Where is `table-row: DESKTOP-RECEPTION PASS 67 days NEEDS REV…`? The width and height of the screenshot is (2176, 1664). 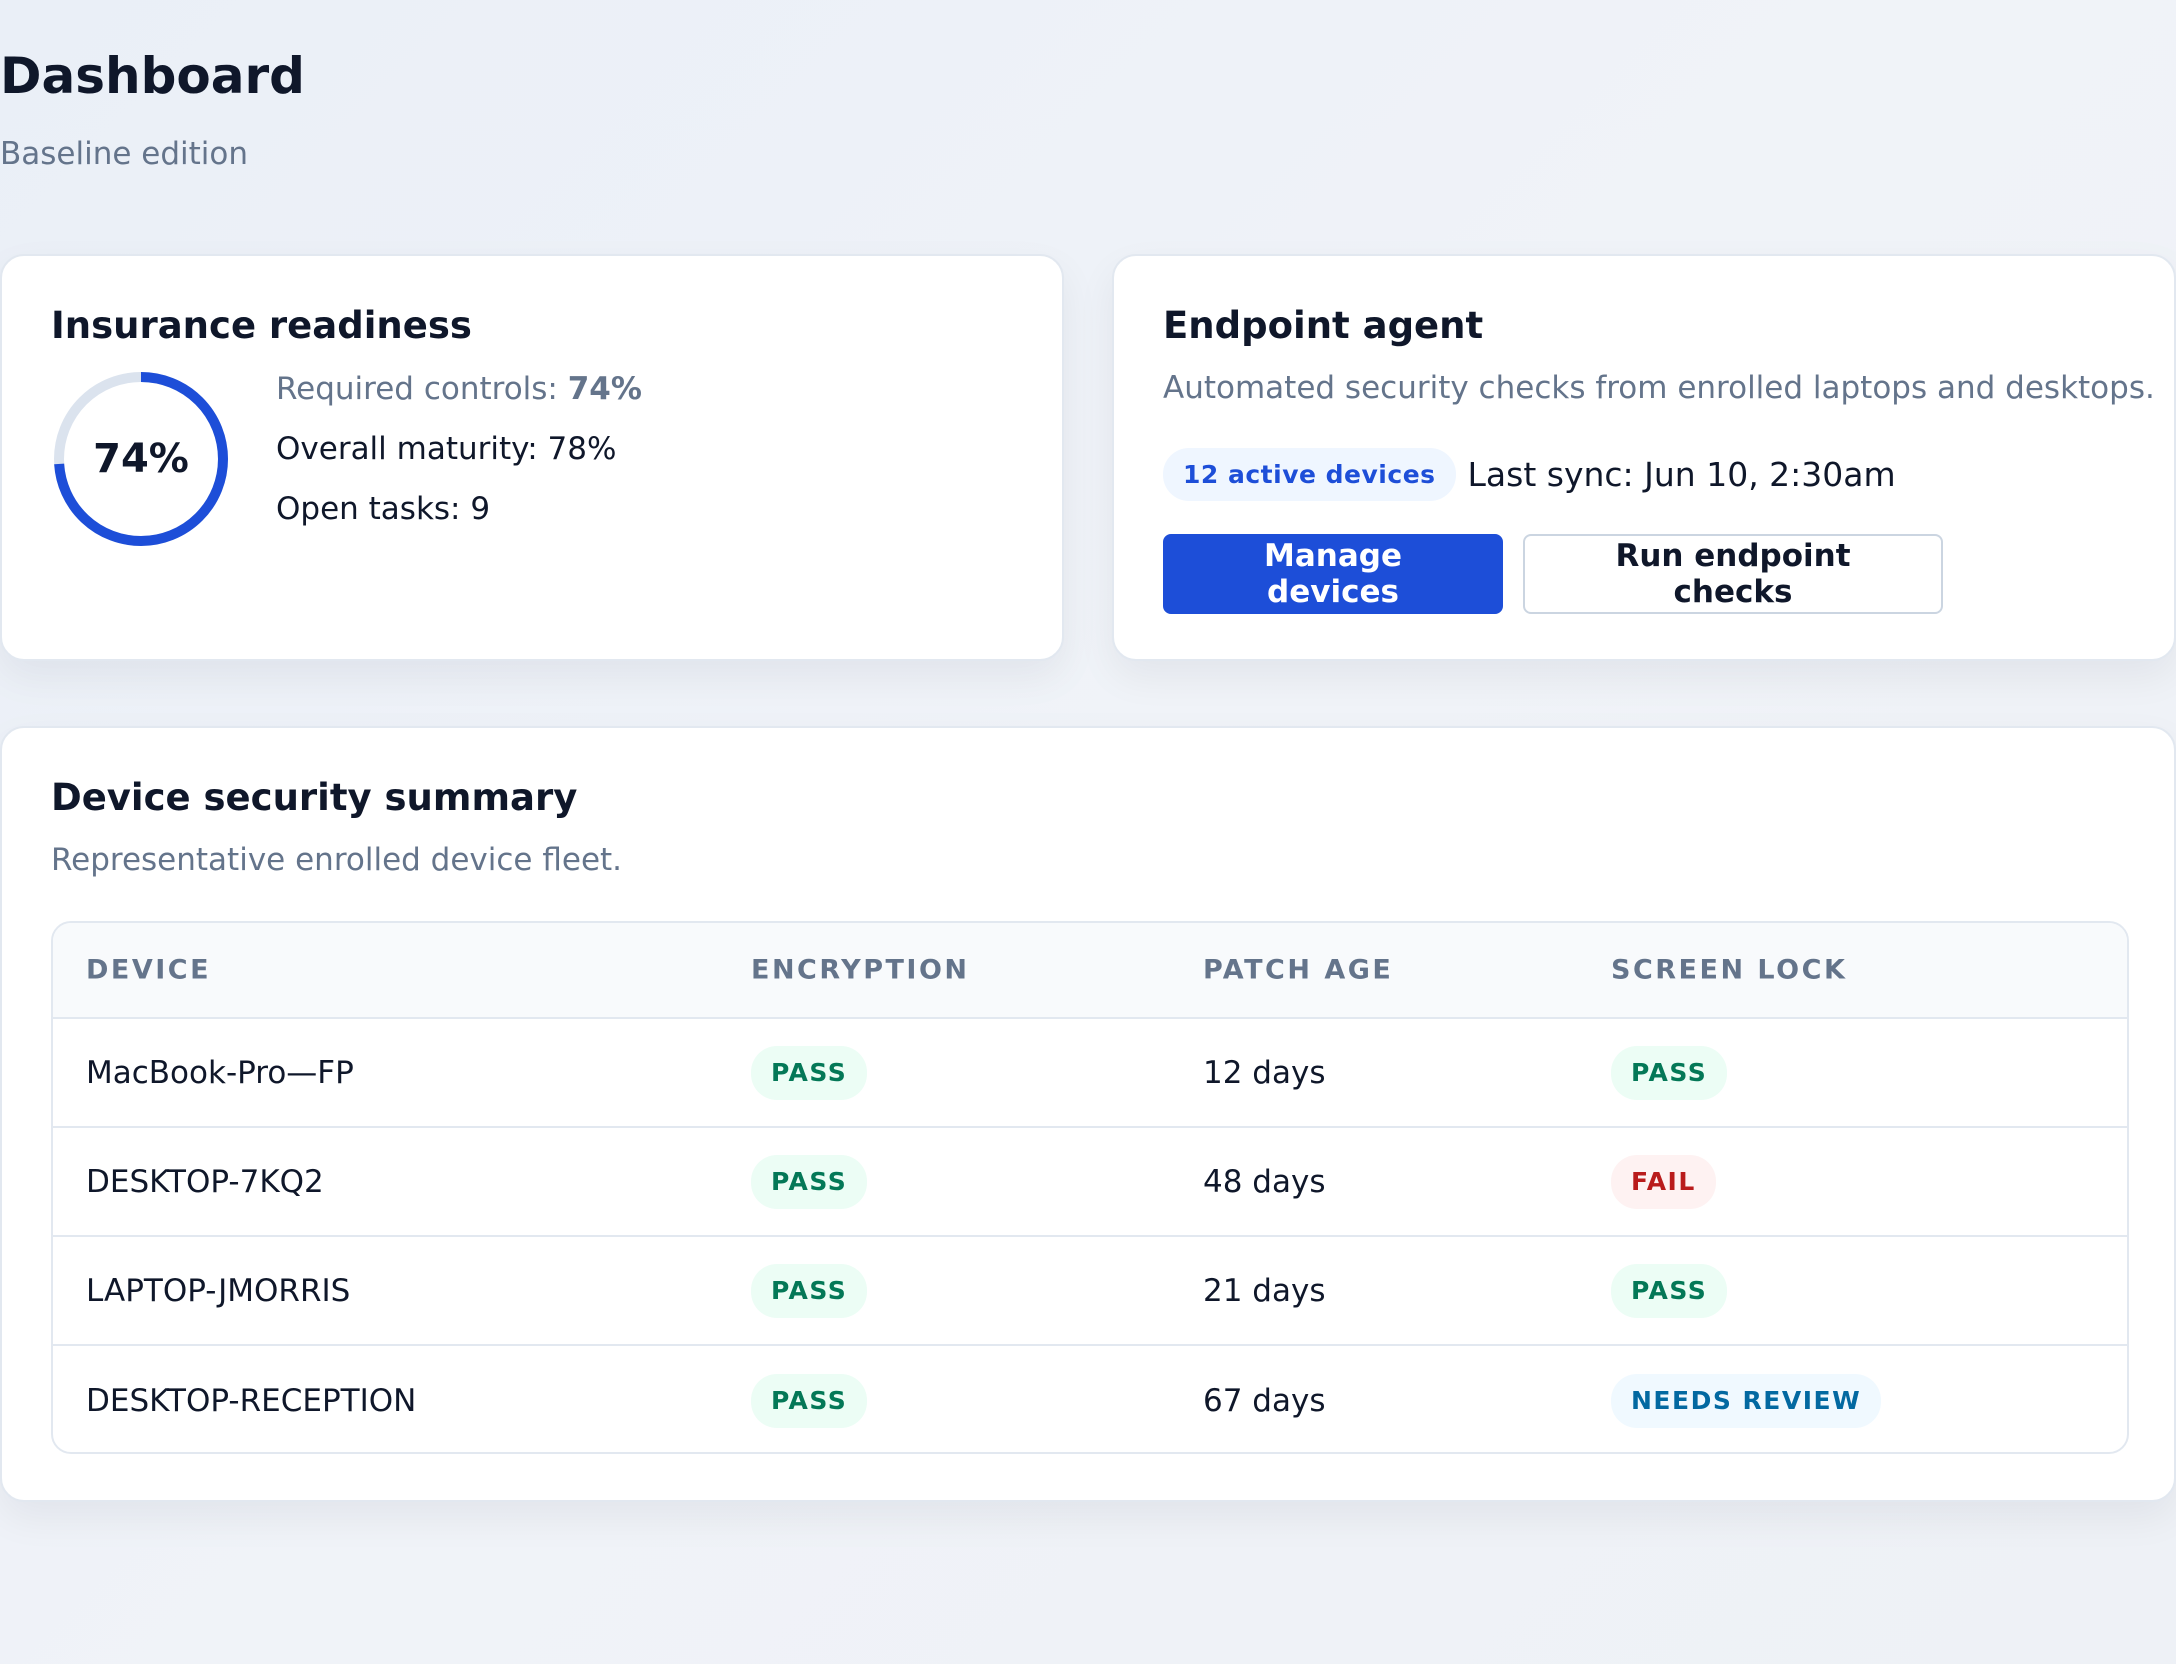
table-row: DESKTOP-RECEPTION PASS 67 days NEEDS REV… is located at coordinates (1090, 1399).